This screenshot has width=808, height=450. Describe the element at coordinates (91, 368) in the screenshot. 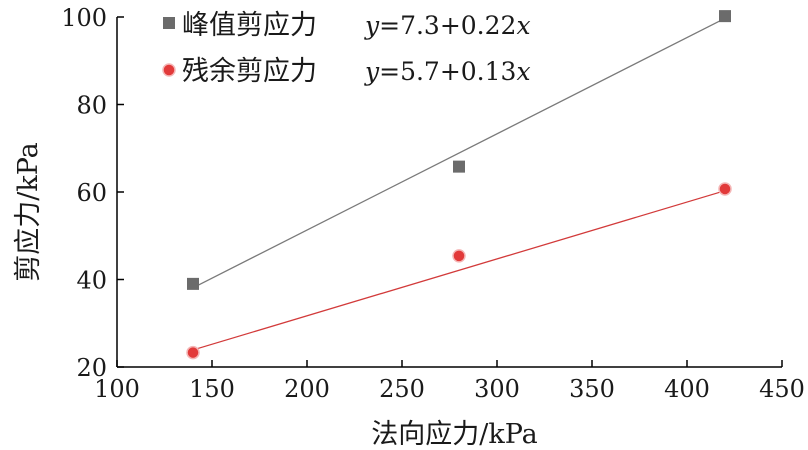

I see `y-tick-label: 20` at that location.